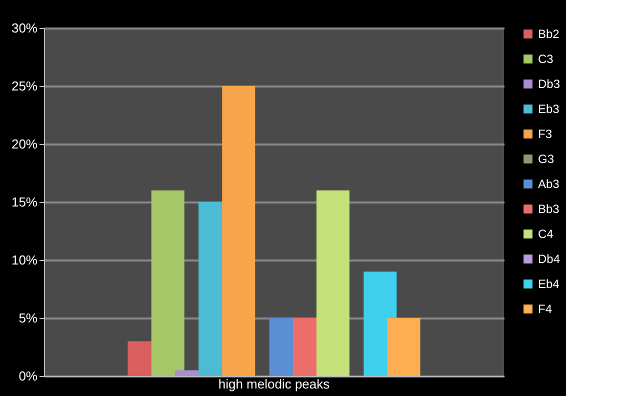 The height and width of the screenshot is (418, 633). I want to click on y-tick-label: 20%, so click(24, 144).